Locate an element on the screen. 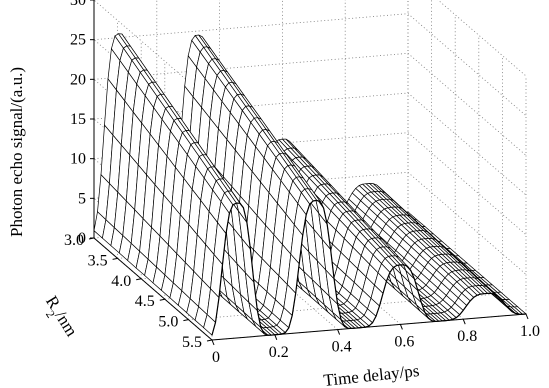  y-tick-label-4: 5.0 is located at coordinates (168, 322).